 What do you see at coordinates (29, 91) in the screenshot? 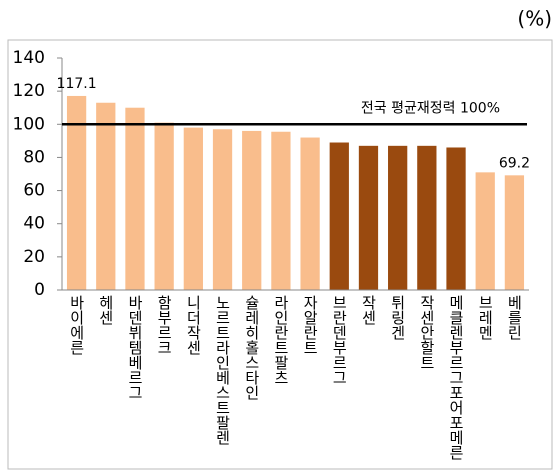
I see `y-tick-label: 120` at bounding box center [29, 91].